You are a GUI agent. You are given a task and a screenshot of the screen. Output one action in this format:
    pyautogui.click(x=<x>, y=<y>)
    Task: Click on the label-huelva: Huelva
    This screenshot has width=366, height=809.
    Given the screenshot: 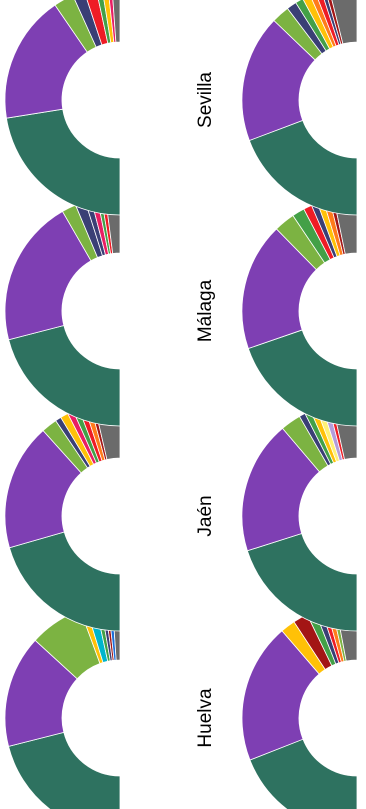 What is the action you would take?
    pyautogui.click(x=205, y=718)
    